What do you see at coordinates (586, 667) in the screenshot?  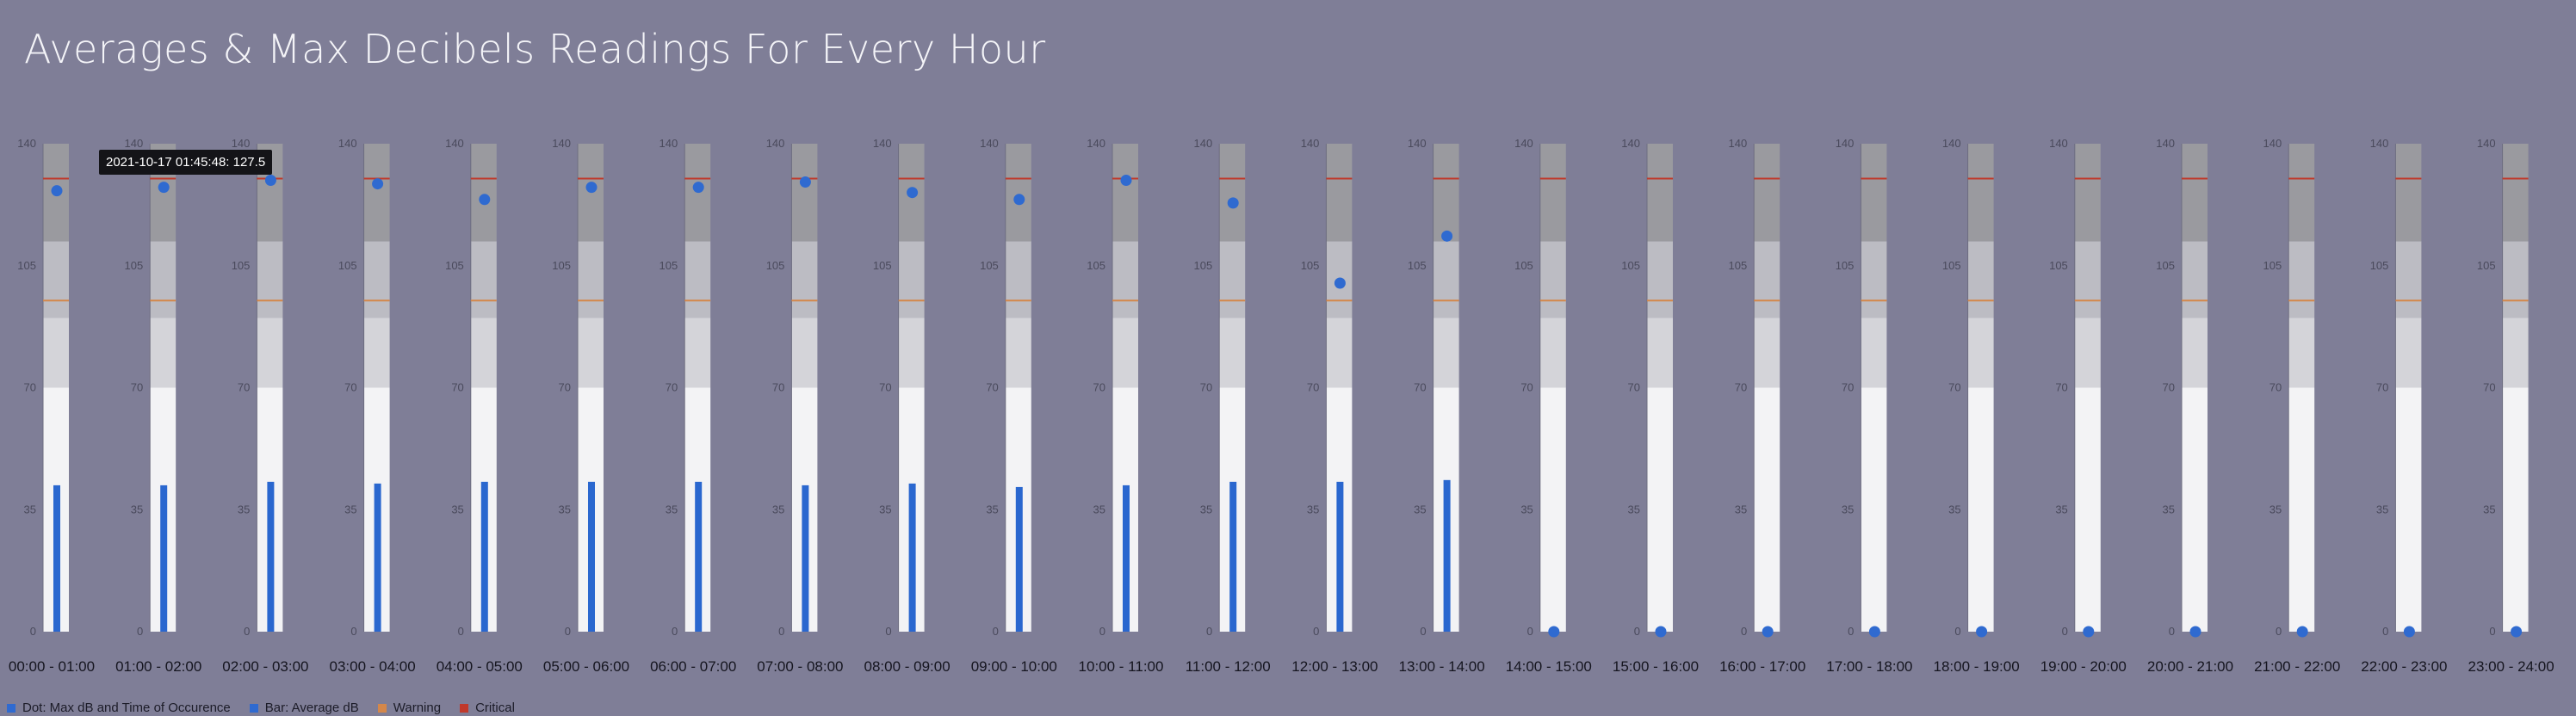 I see `x-category-label: 05:00 - 06:00` at bounding box center [586, 667].